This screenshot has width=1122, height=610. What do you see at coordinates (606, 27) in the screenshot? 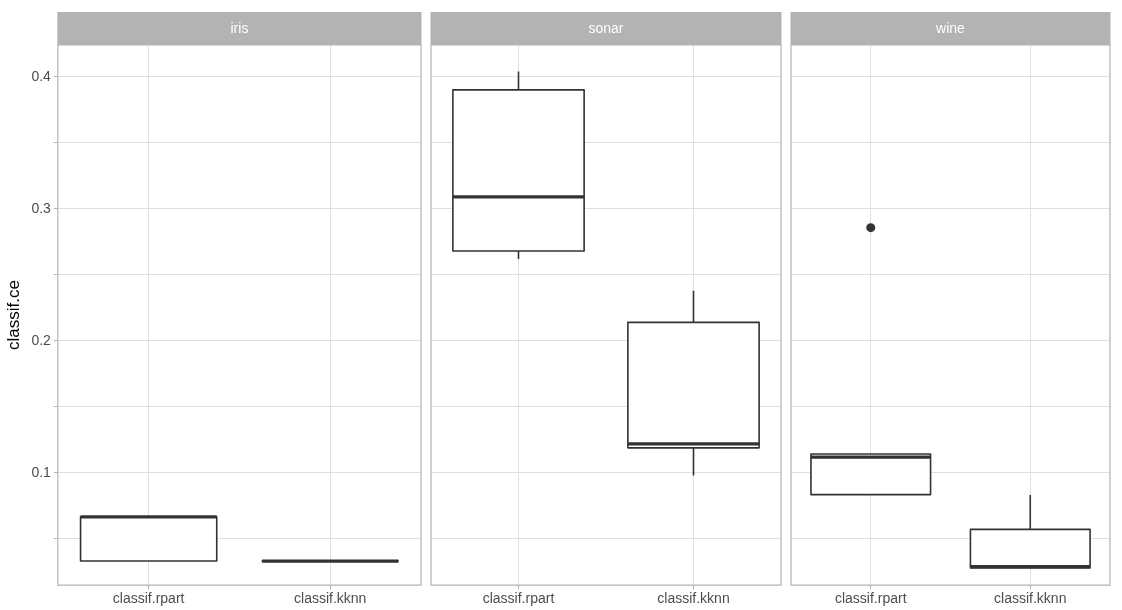
I see `chart-title: sonar` at bounding box center [606, 27].